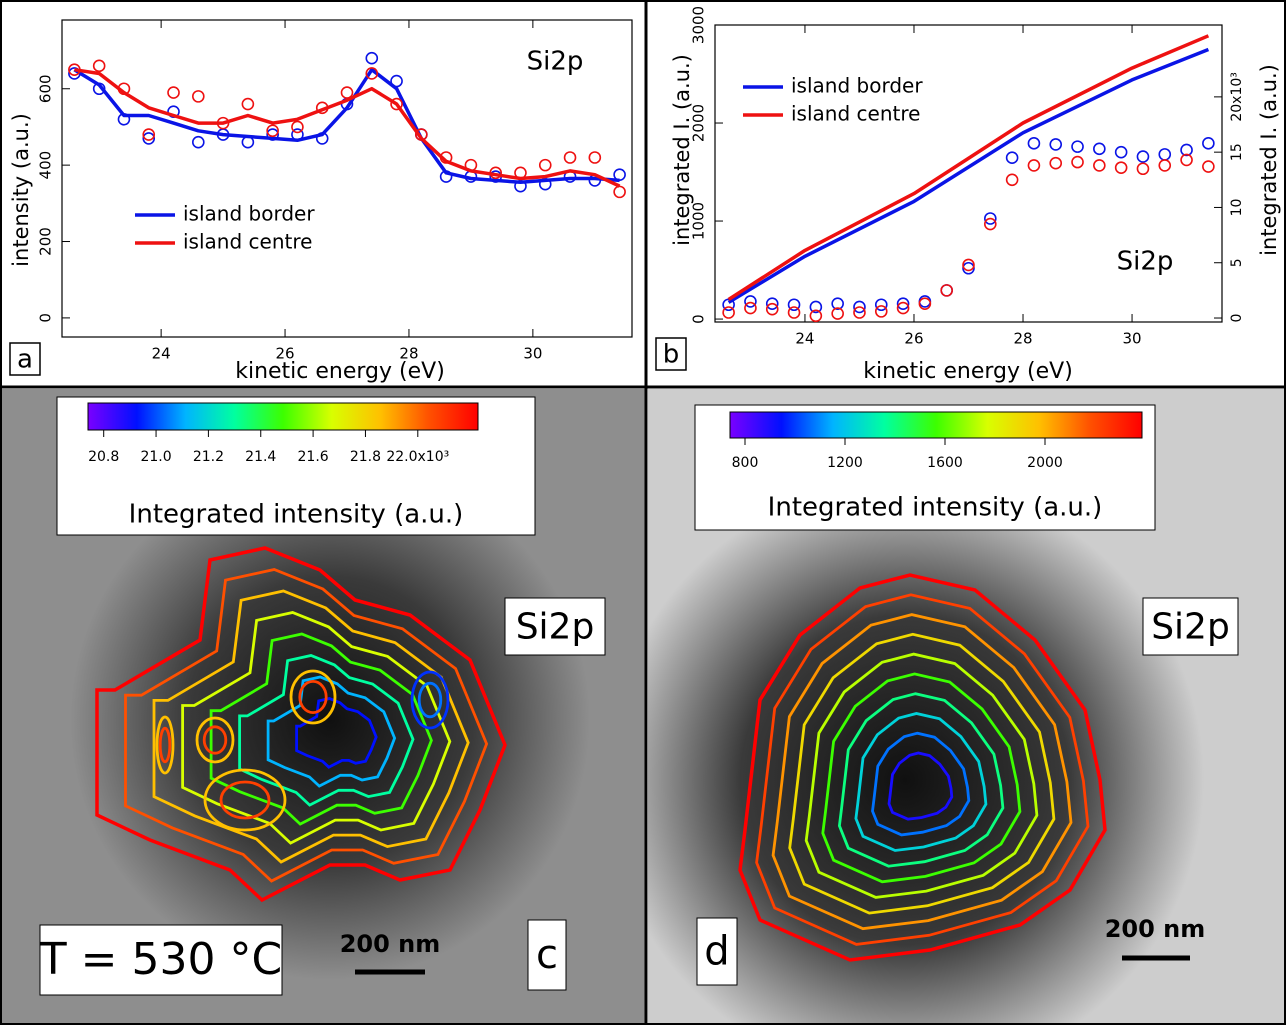 This screenshot has width=1286, height=1025. What do you see at coordinates (296, 515) in the screenshot?
I see `colorbar-label: Integrated intensity (a.u.)` at bounding box center [296, 515].